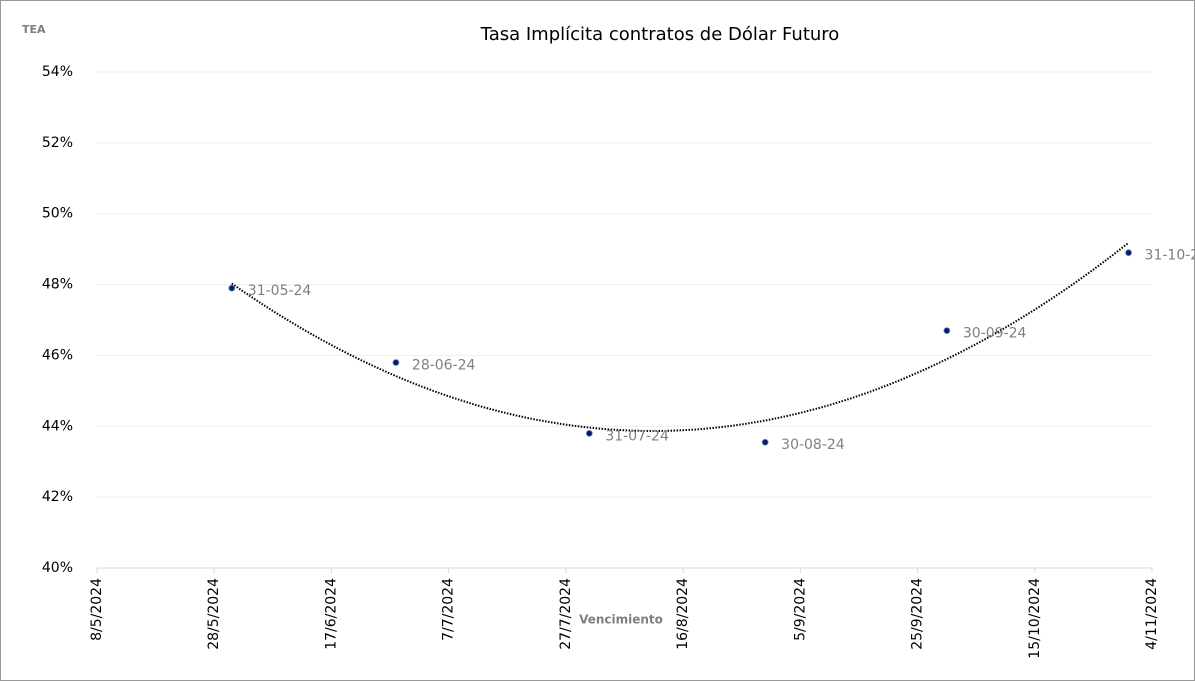 The width and height of the screenshot is (1195, 681). What do you see at coordinates (331, 614) in the screenshot?
I see `x-tick-label: 17/6/2024` at bounding box center [331, 614].